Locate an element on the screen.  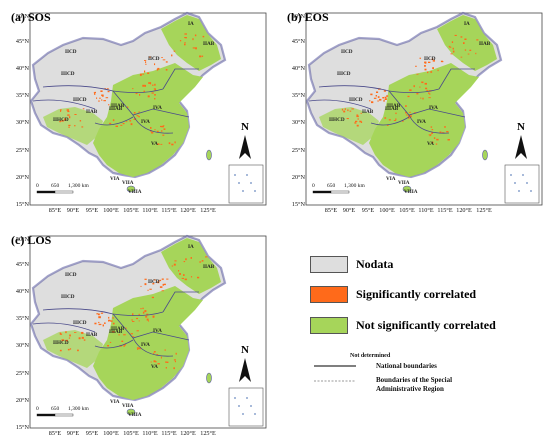
longitude-label: 95°E is located at coordinates (92, 433).